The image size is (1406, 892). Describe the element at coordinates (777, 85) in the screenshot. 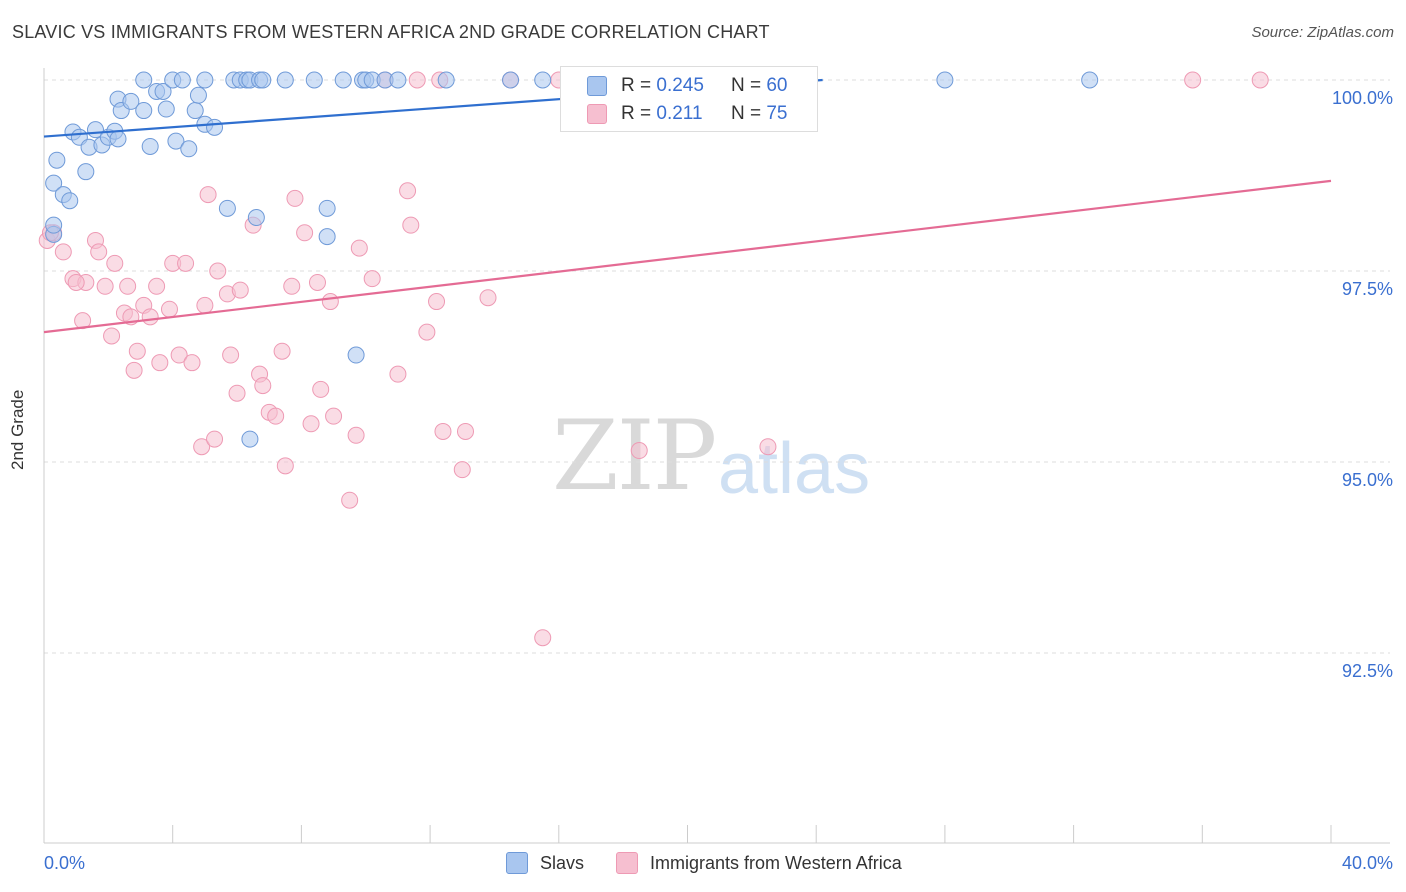

I see `legend-n-value-slavs: 60` at that location.